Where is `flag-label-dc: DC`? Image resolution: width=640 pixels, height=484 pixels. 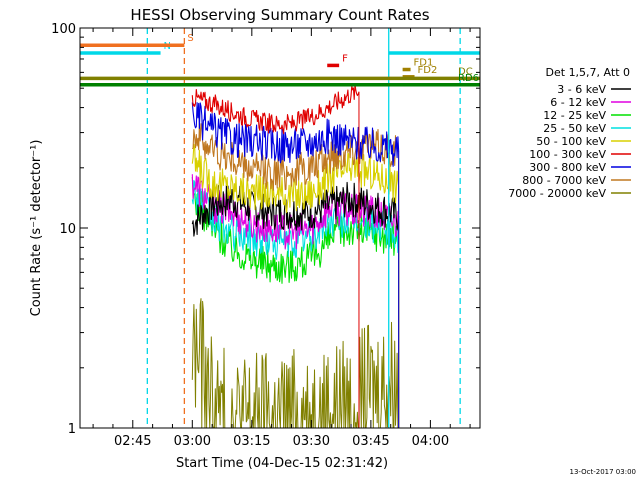 flag-label-dc: DC is located at coordinates (465, 71).